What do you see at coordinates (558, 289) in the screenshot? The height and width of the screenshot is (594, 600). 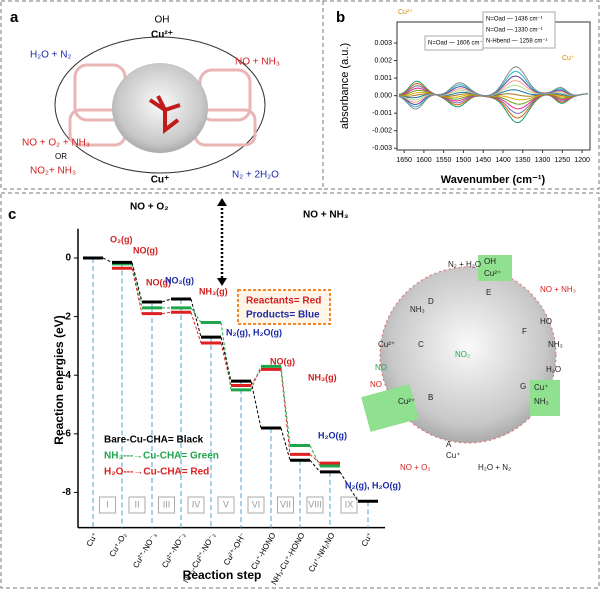 I see `cycle-label: NO + NH₃` at bounding box center [558, 289].